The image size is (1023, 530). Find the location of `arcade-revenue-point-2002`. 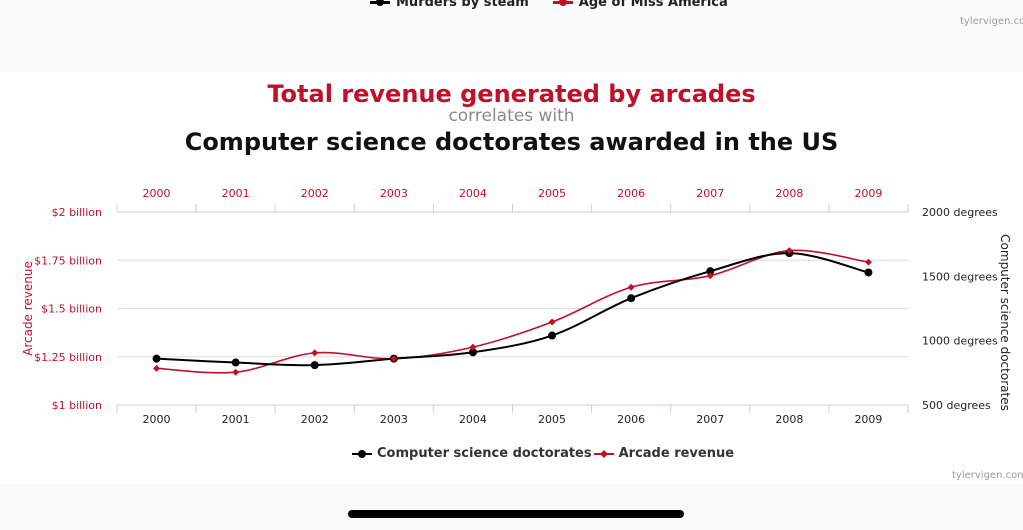

arcade-revenue-point-2002 is located at coordinates (314, 352).